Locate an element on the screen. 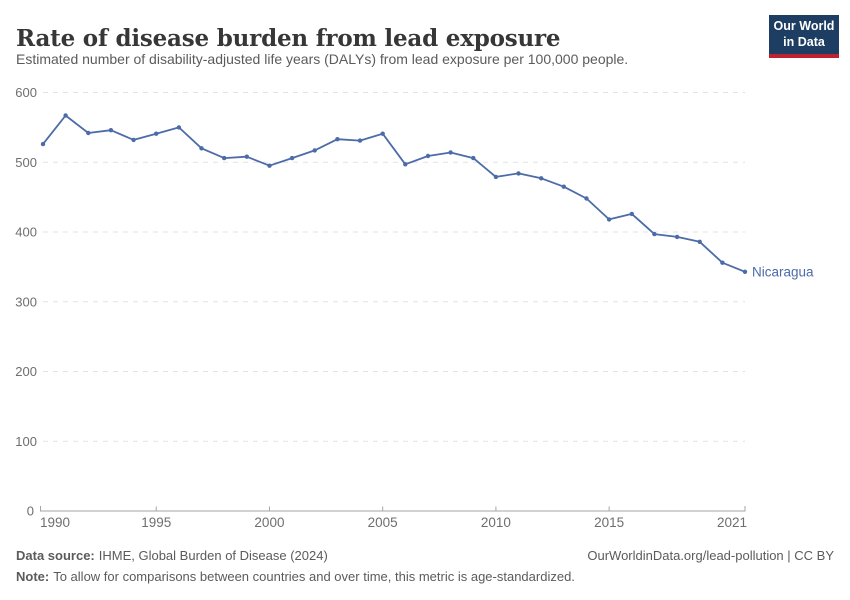 The height and width of the screenshot is (600, 850). owid-logo-line2: in Data is located at coordinates (804, 41).